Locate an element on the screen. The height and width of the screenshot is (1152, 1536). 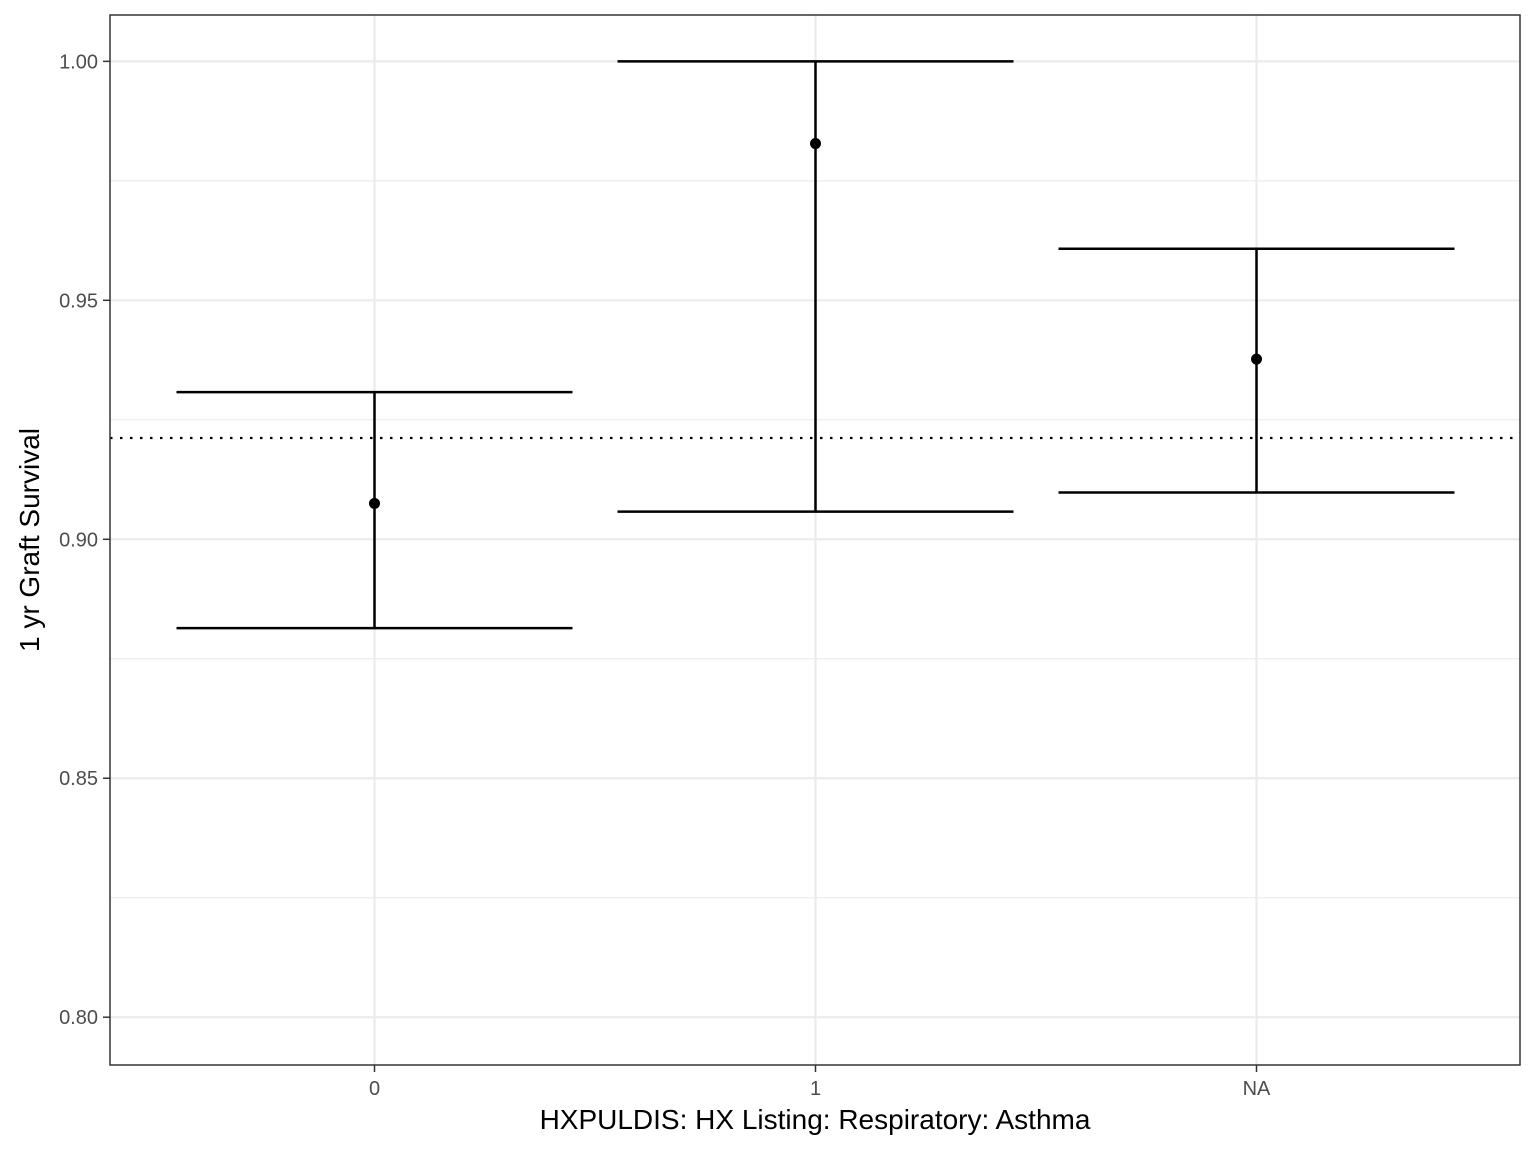
point-estimate-NA is located at coordinates (1256, 359).